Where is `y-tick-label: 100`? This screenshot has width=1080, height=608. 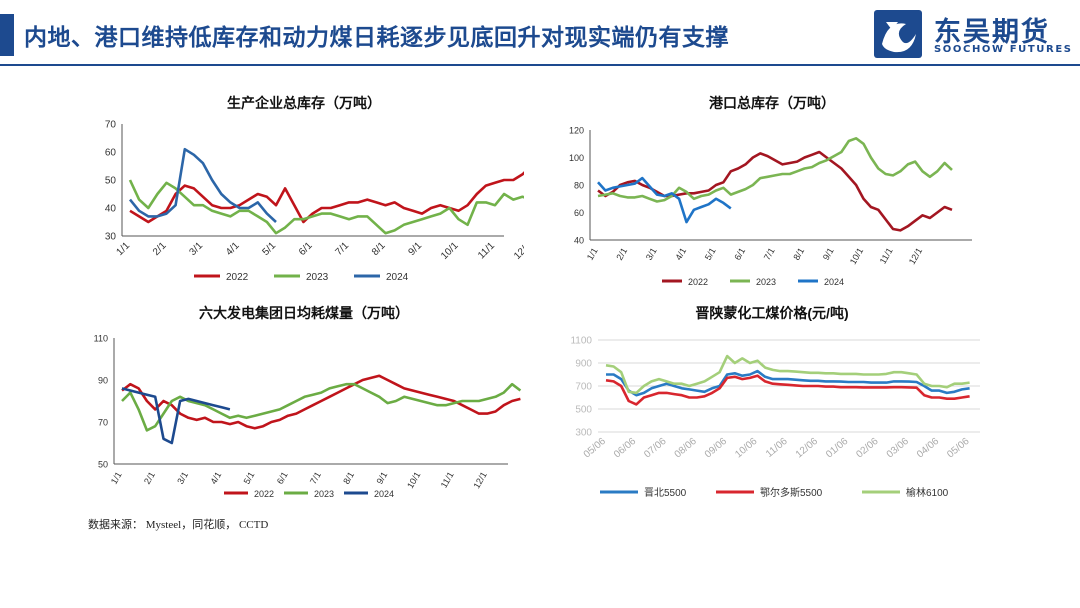
y-tick-label: 100 is located at coordinates (576, 158).